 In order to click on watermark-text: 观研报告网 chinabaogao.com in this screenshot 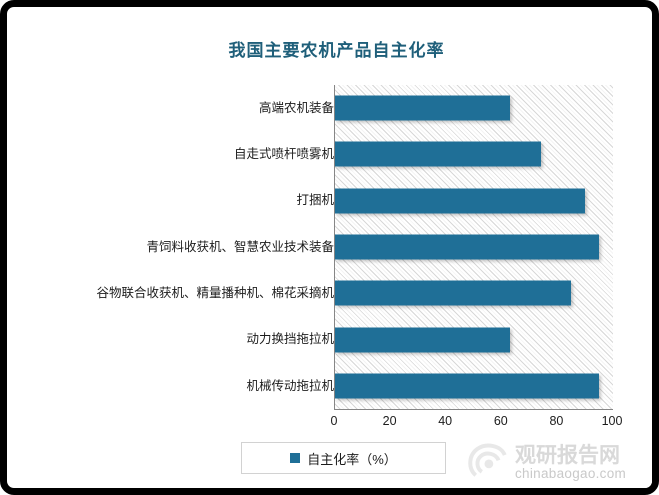, I will do `click(571, 462)`.